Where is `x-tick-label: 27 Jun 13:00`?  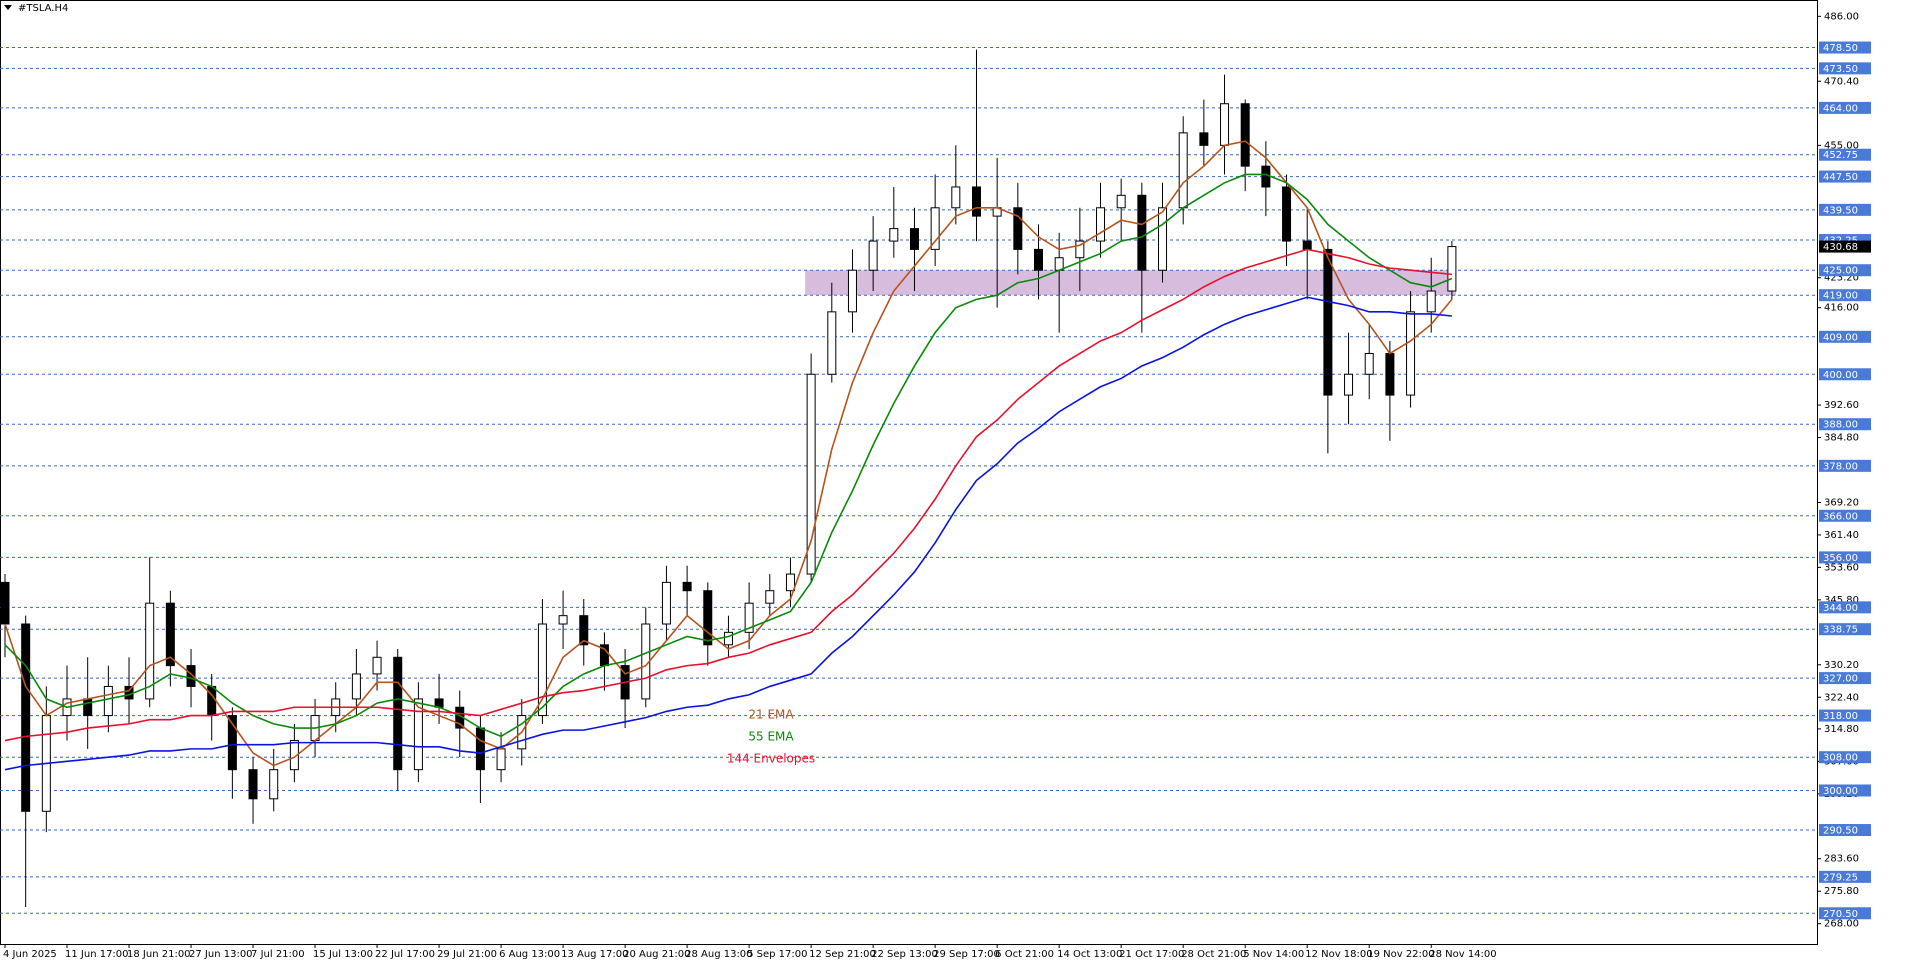 x-tick-label: 27 Jun 13:00 is located at coordinates (221, 954).